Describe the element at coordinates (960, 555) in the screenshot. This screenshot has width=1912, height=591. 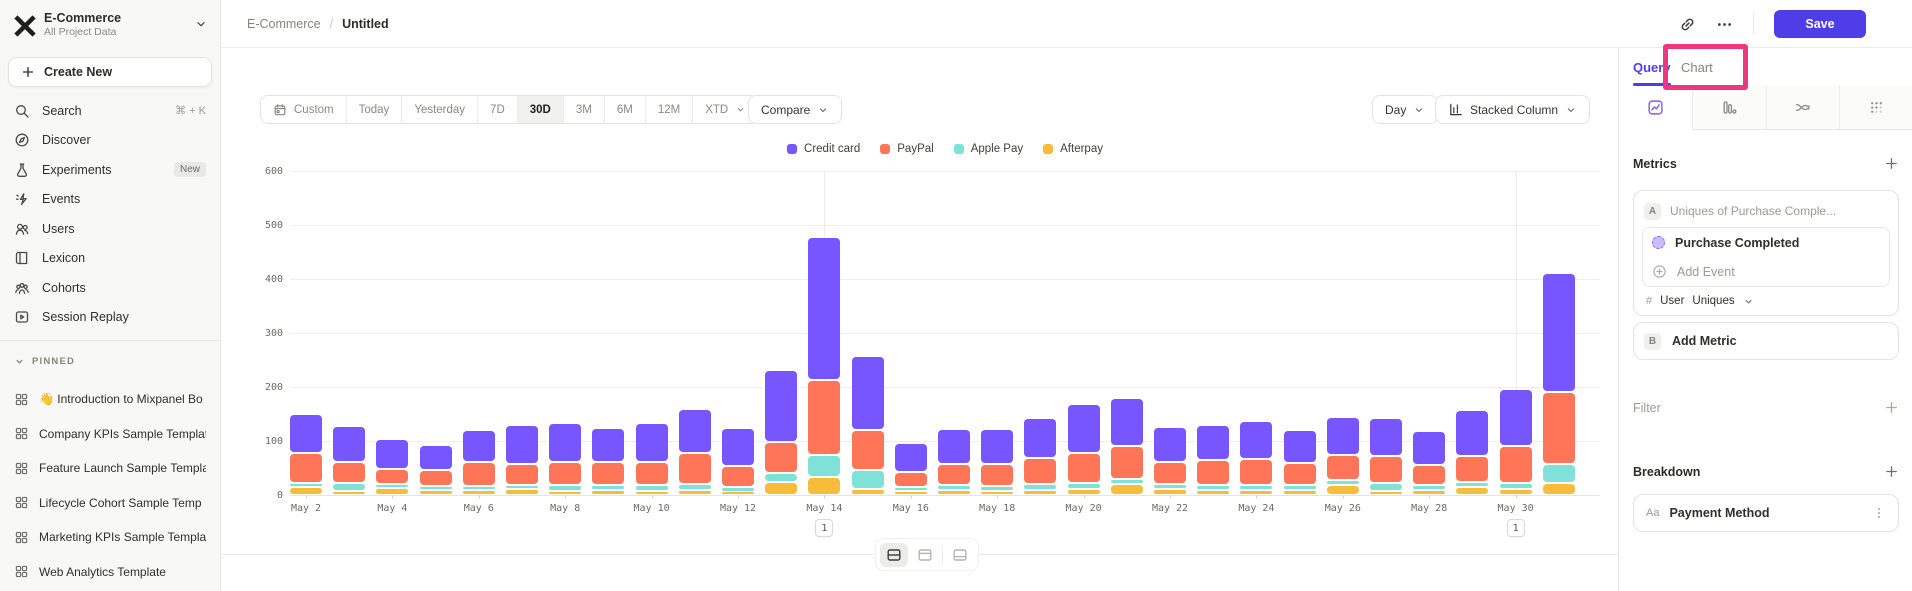
I see `layout-table-only-button` at that location.